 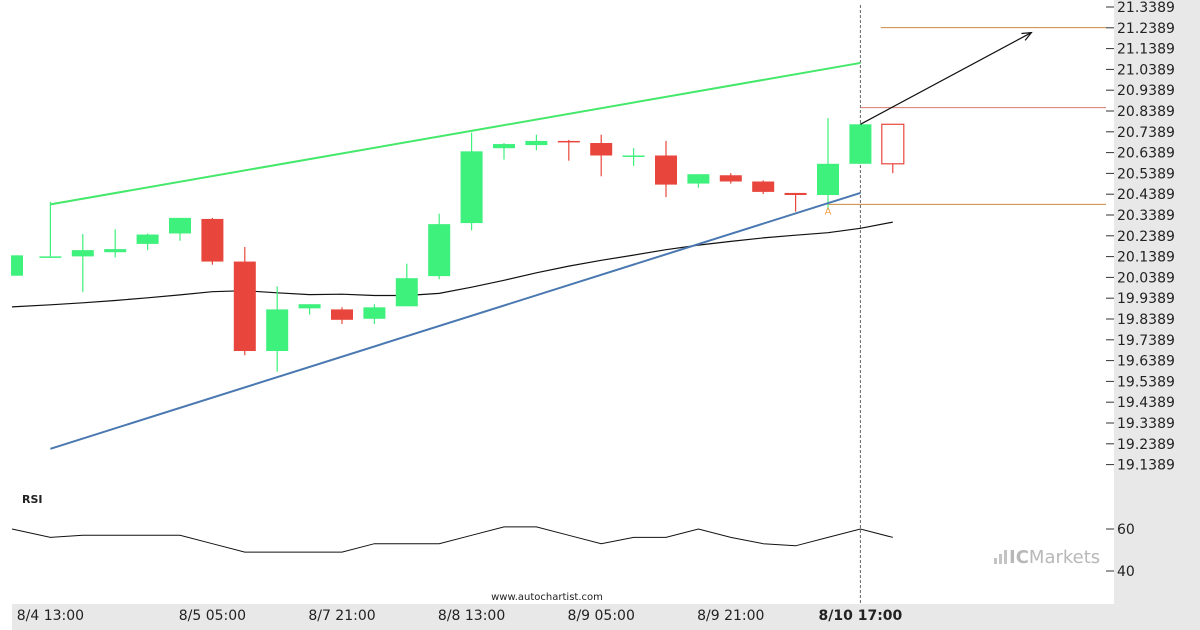 What do you see at coordinates (946, 78) in the screenshot?
I see `projection-arrow` at bounding box center [946, 78].